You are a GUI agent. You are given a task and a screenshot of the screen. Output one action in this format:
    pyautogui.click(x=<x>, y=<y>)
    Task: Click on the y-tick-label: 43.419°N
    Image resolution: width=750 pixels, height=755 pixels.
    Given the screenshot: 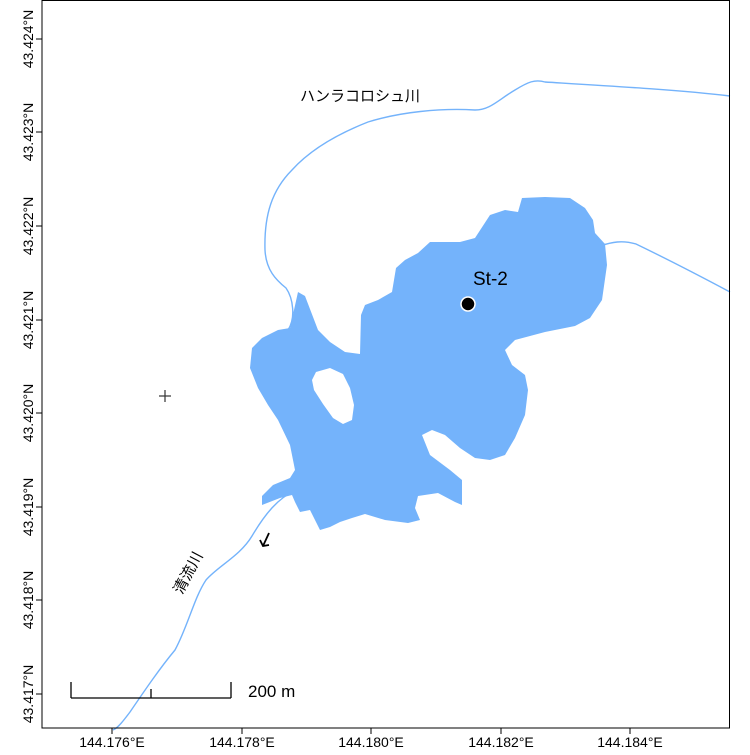 What is the action you would take?
    pyautogui.click(x=28, y=507)
    